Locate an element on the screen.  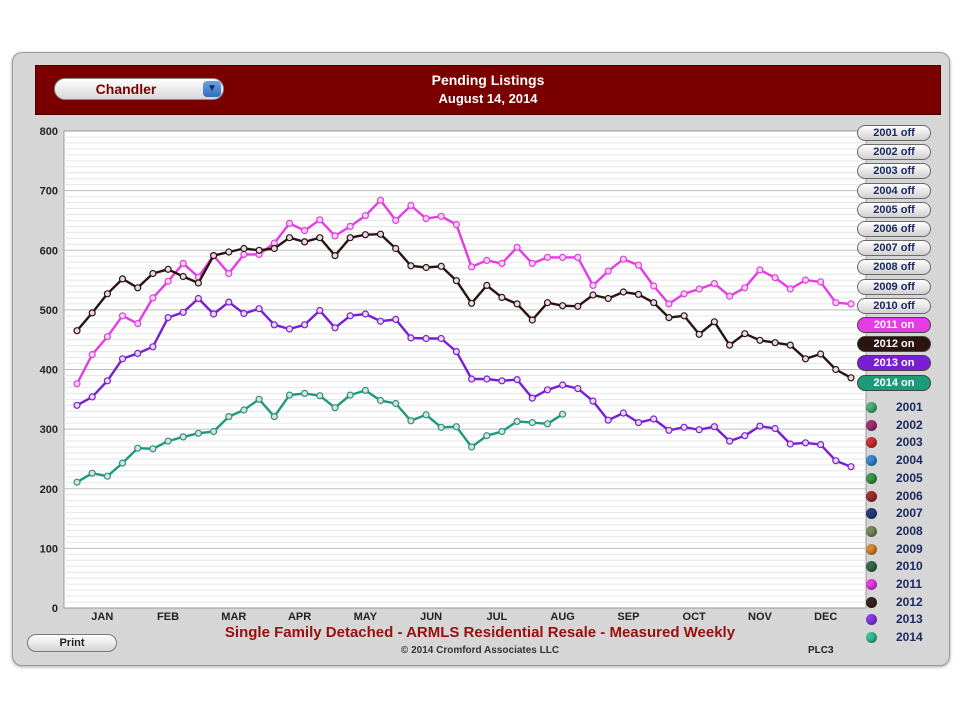
toggle-2011-on: 2011 on is located at coordinates (894, 325).